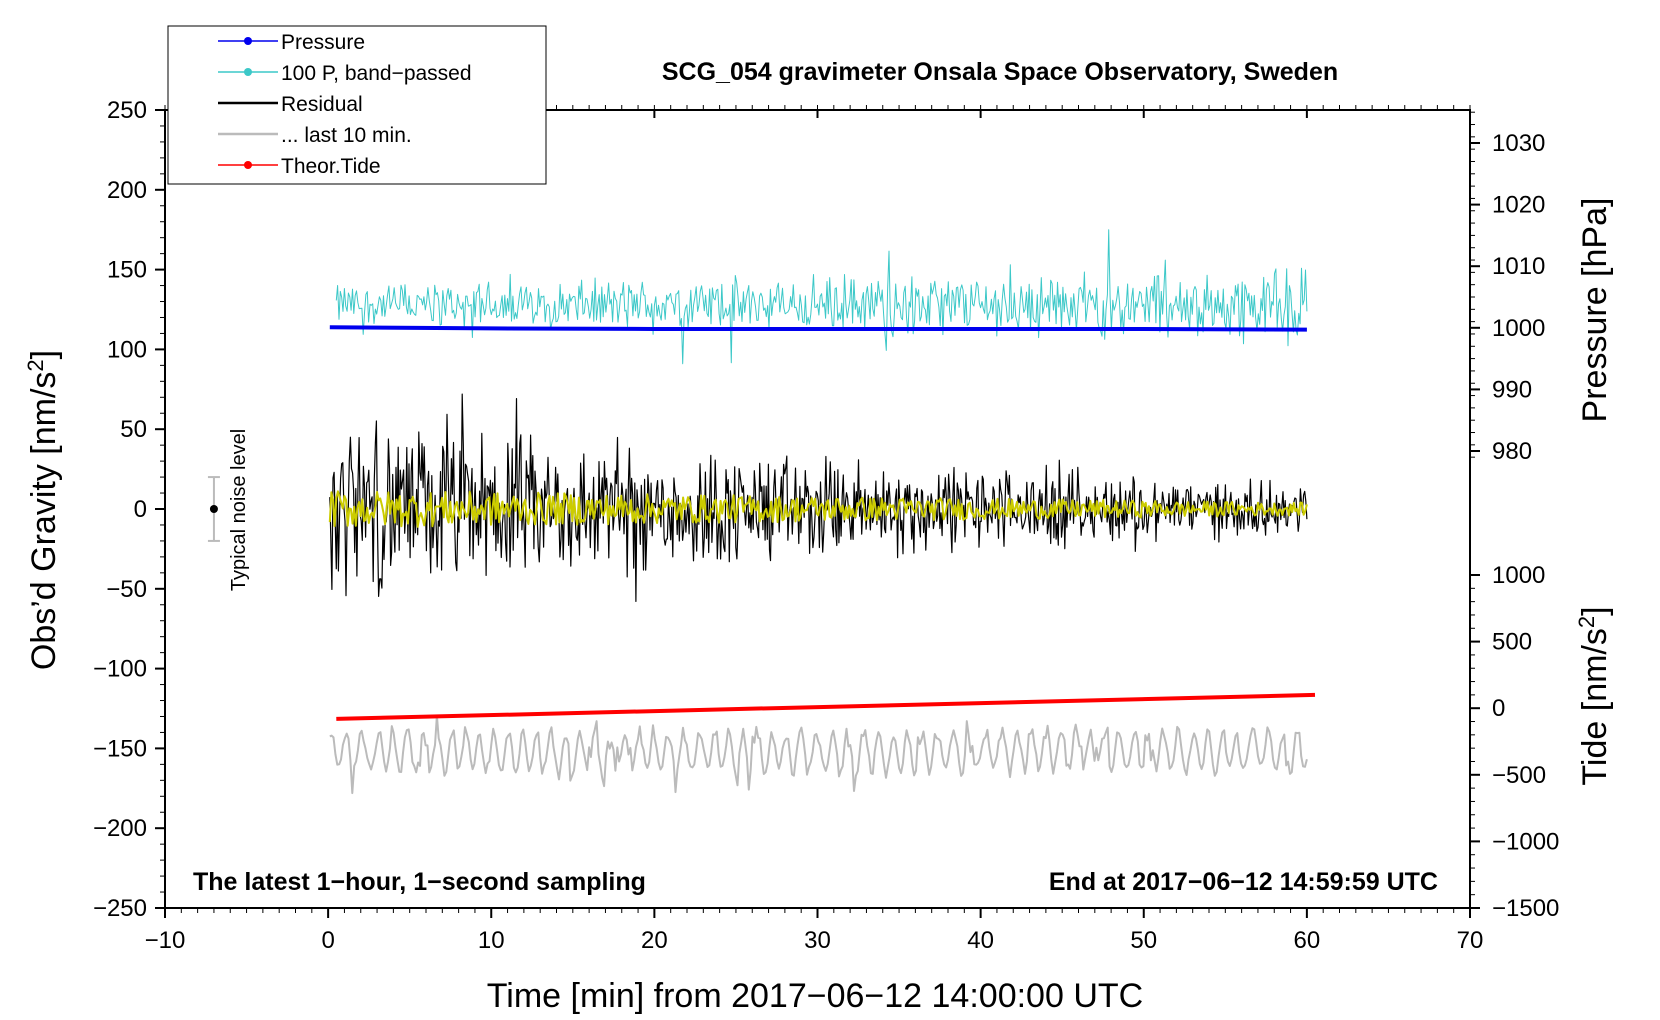 This screenshot has width=1660, height=1020. What do you see at coordinates (120, 828) in the screenshot?
I see `y-tick-label: −200` at bounding box center [120, 828].